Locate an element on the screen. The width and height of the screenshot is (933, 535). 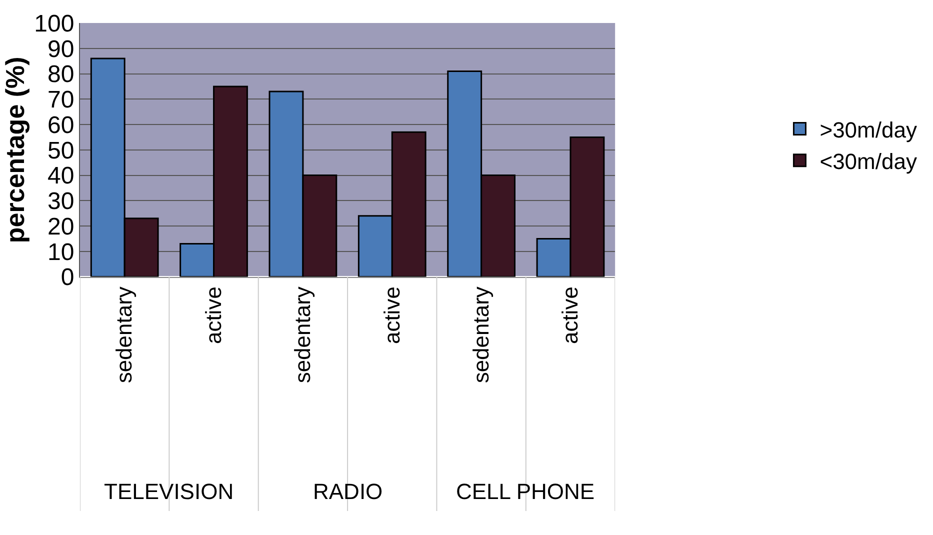
y-tick-label: 100 is located at coordinates (54, 24).